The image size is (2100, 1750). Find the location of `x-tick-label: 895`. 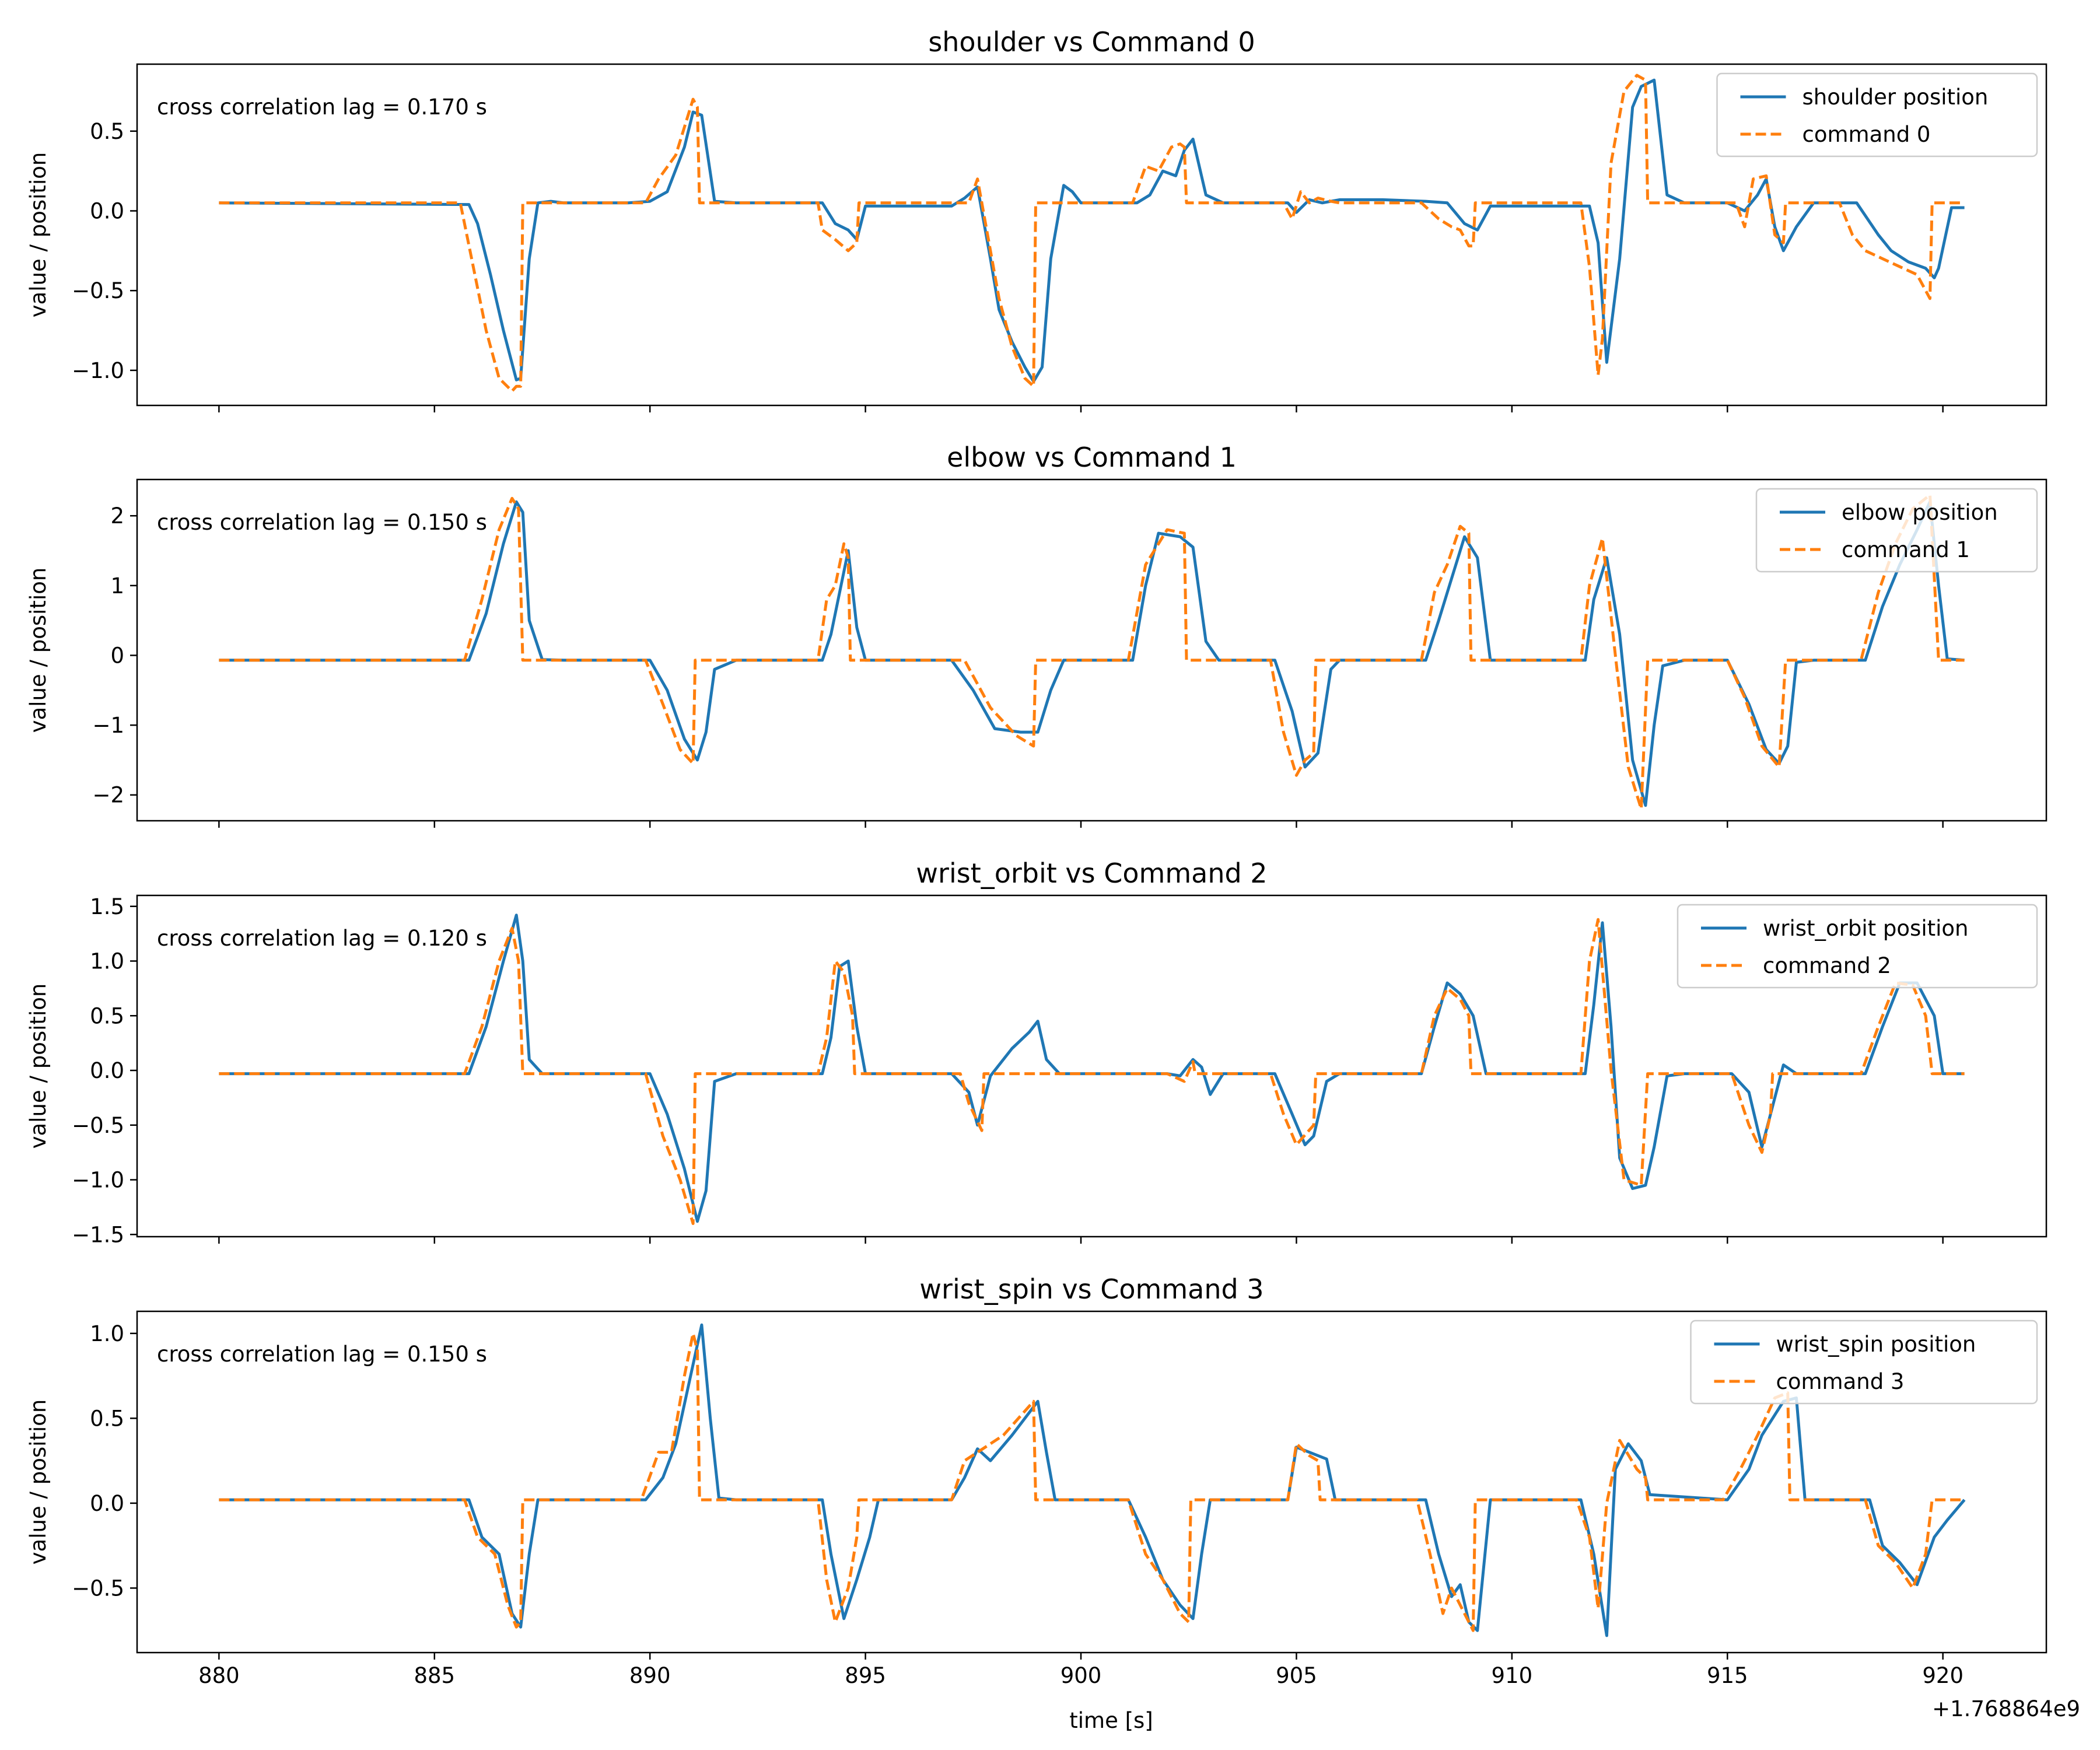

x-tick-label: 895 is located at coordinates (865, 1675).